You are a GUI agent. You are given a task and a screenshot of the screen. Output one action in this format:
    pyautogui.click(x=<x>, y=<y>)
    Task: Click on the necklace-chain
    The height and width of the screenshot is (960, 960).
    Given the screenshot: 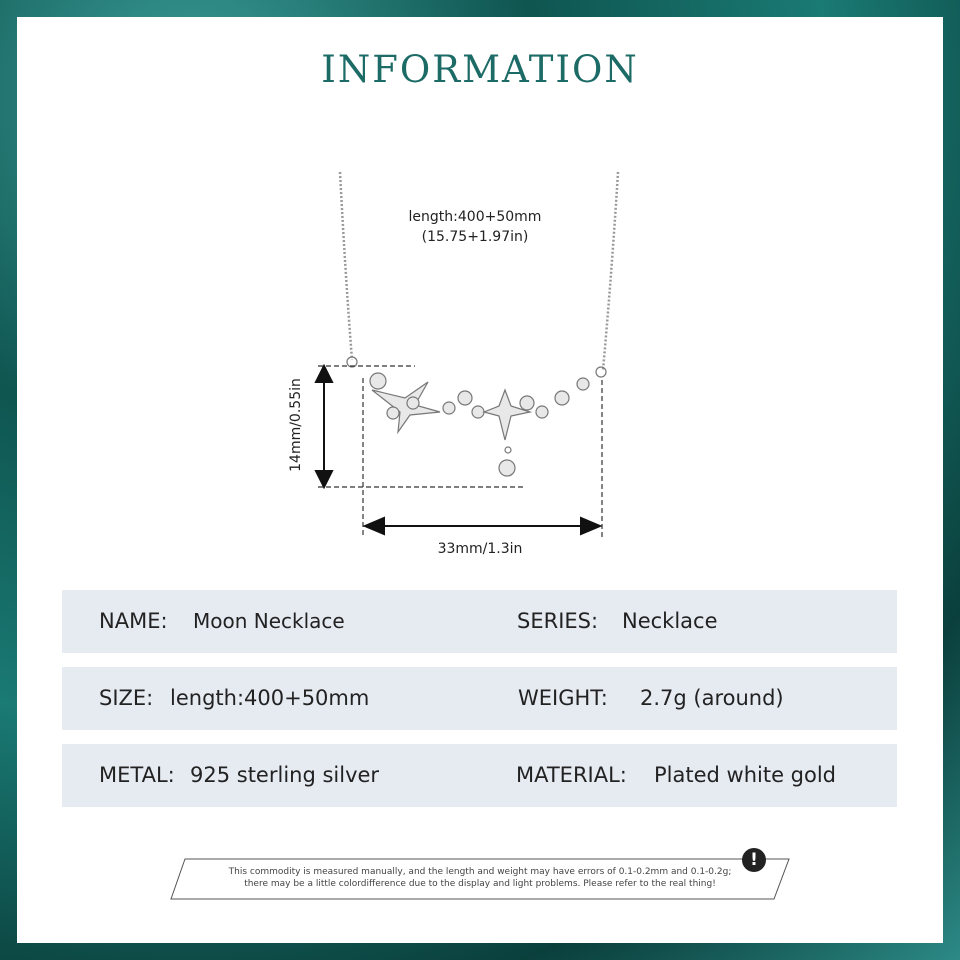 What is the action you would take?
    pyautogui.click(x=479, y=271)
    